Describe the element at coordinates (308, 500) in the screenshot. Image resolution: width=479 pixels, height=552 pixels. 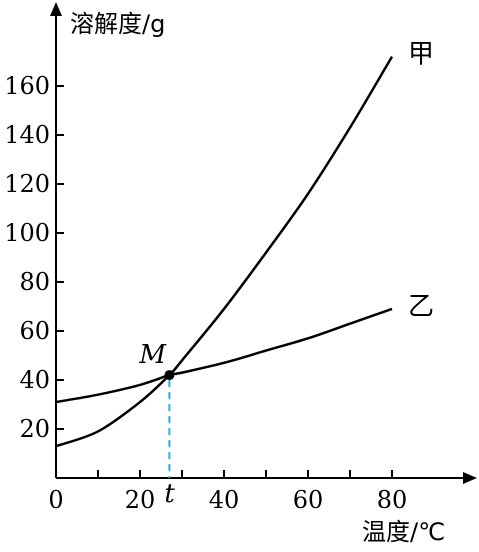
I see `x-tick-label: 60` at that location.